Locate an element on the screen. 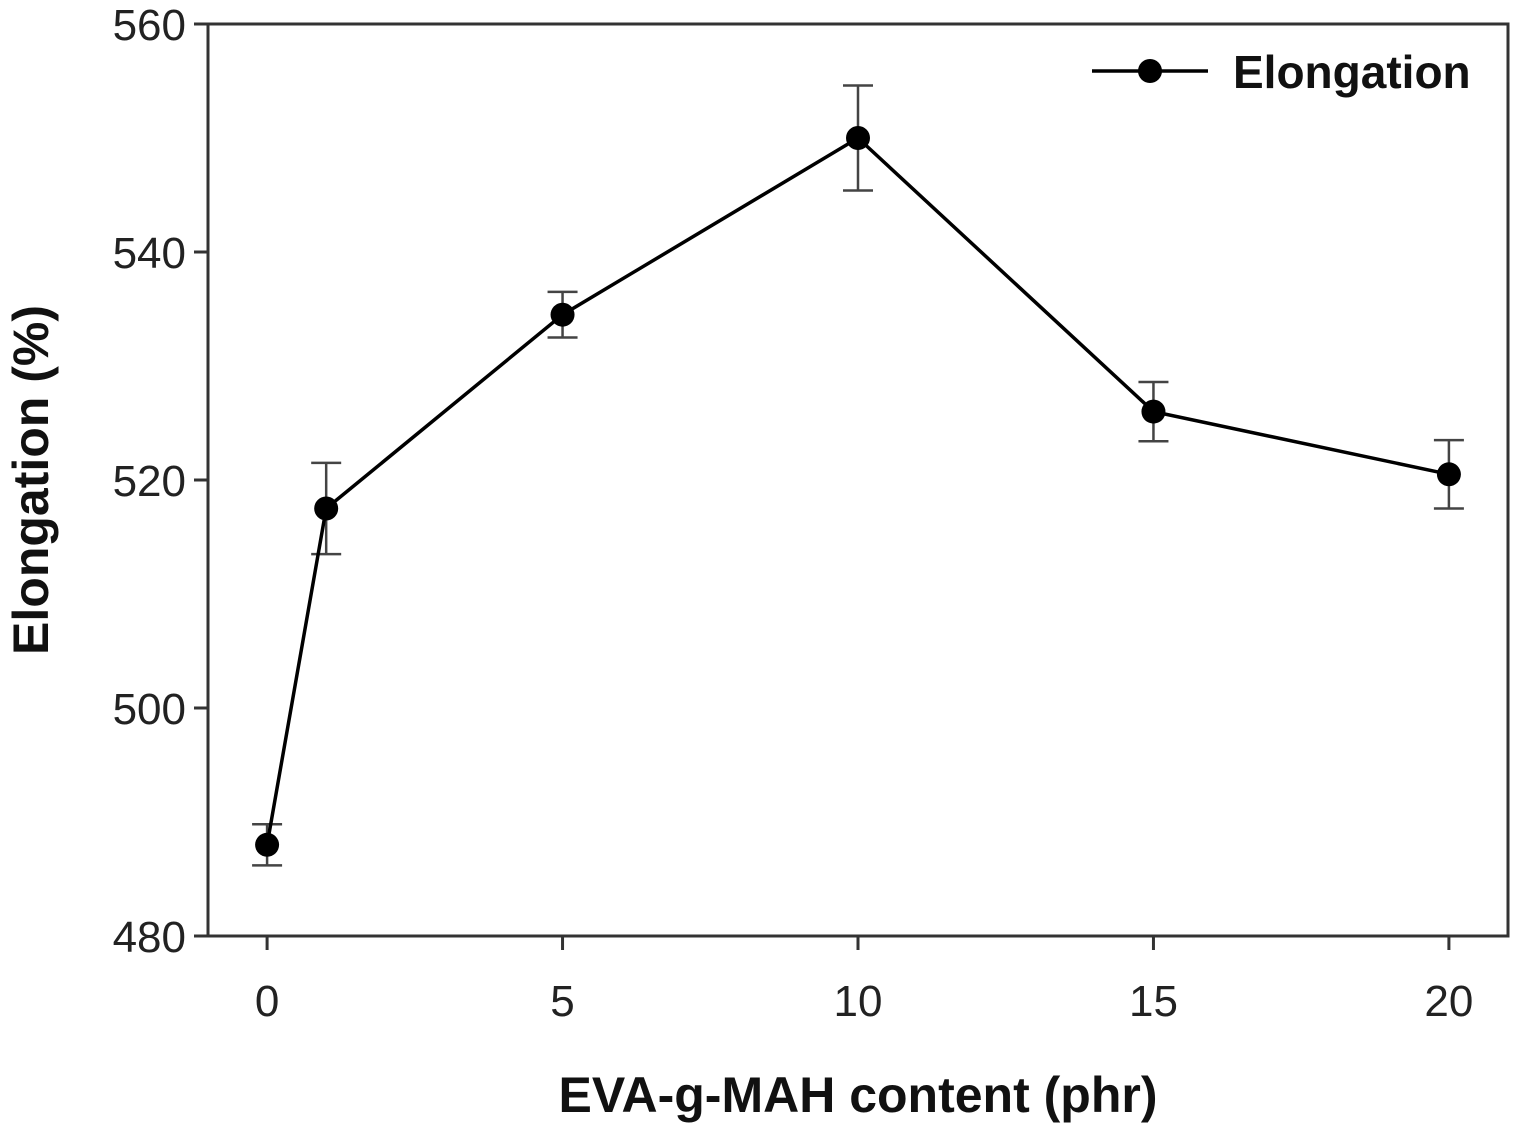  legend-marker is located at coordinates (1150, 71).